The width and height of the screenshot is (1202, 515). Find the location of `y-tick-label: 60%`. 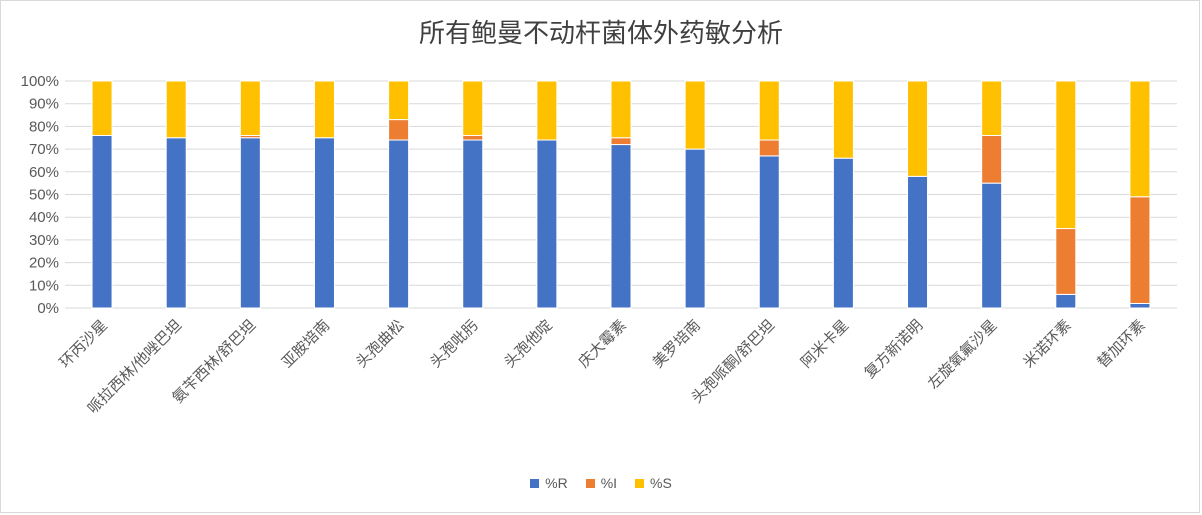

y-tick-label: 60% is located at coordinates (44, 172).